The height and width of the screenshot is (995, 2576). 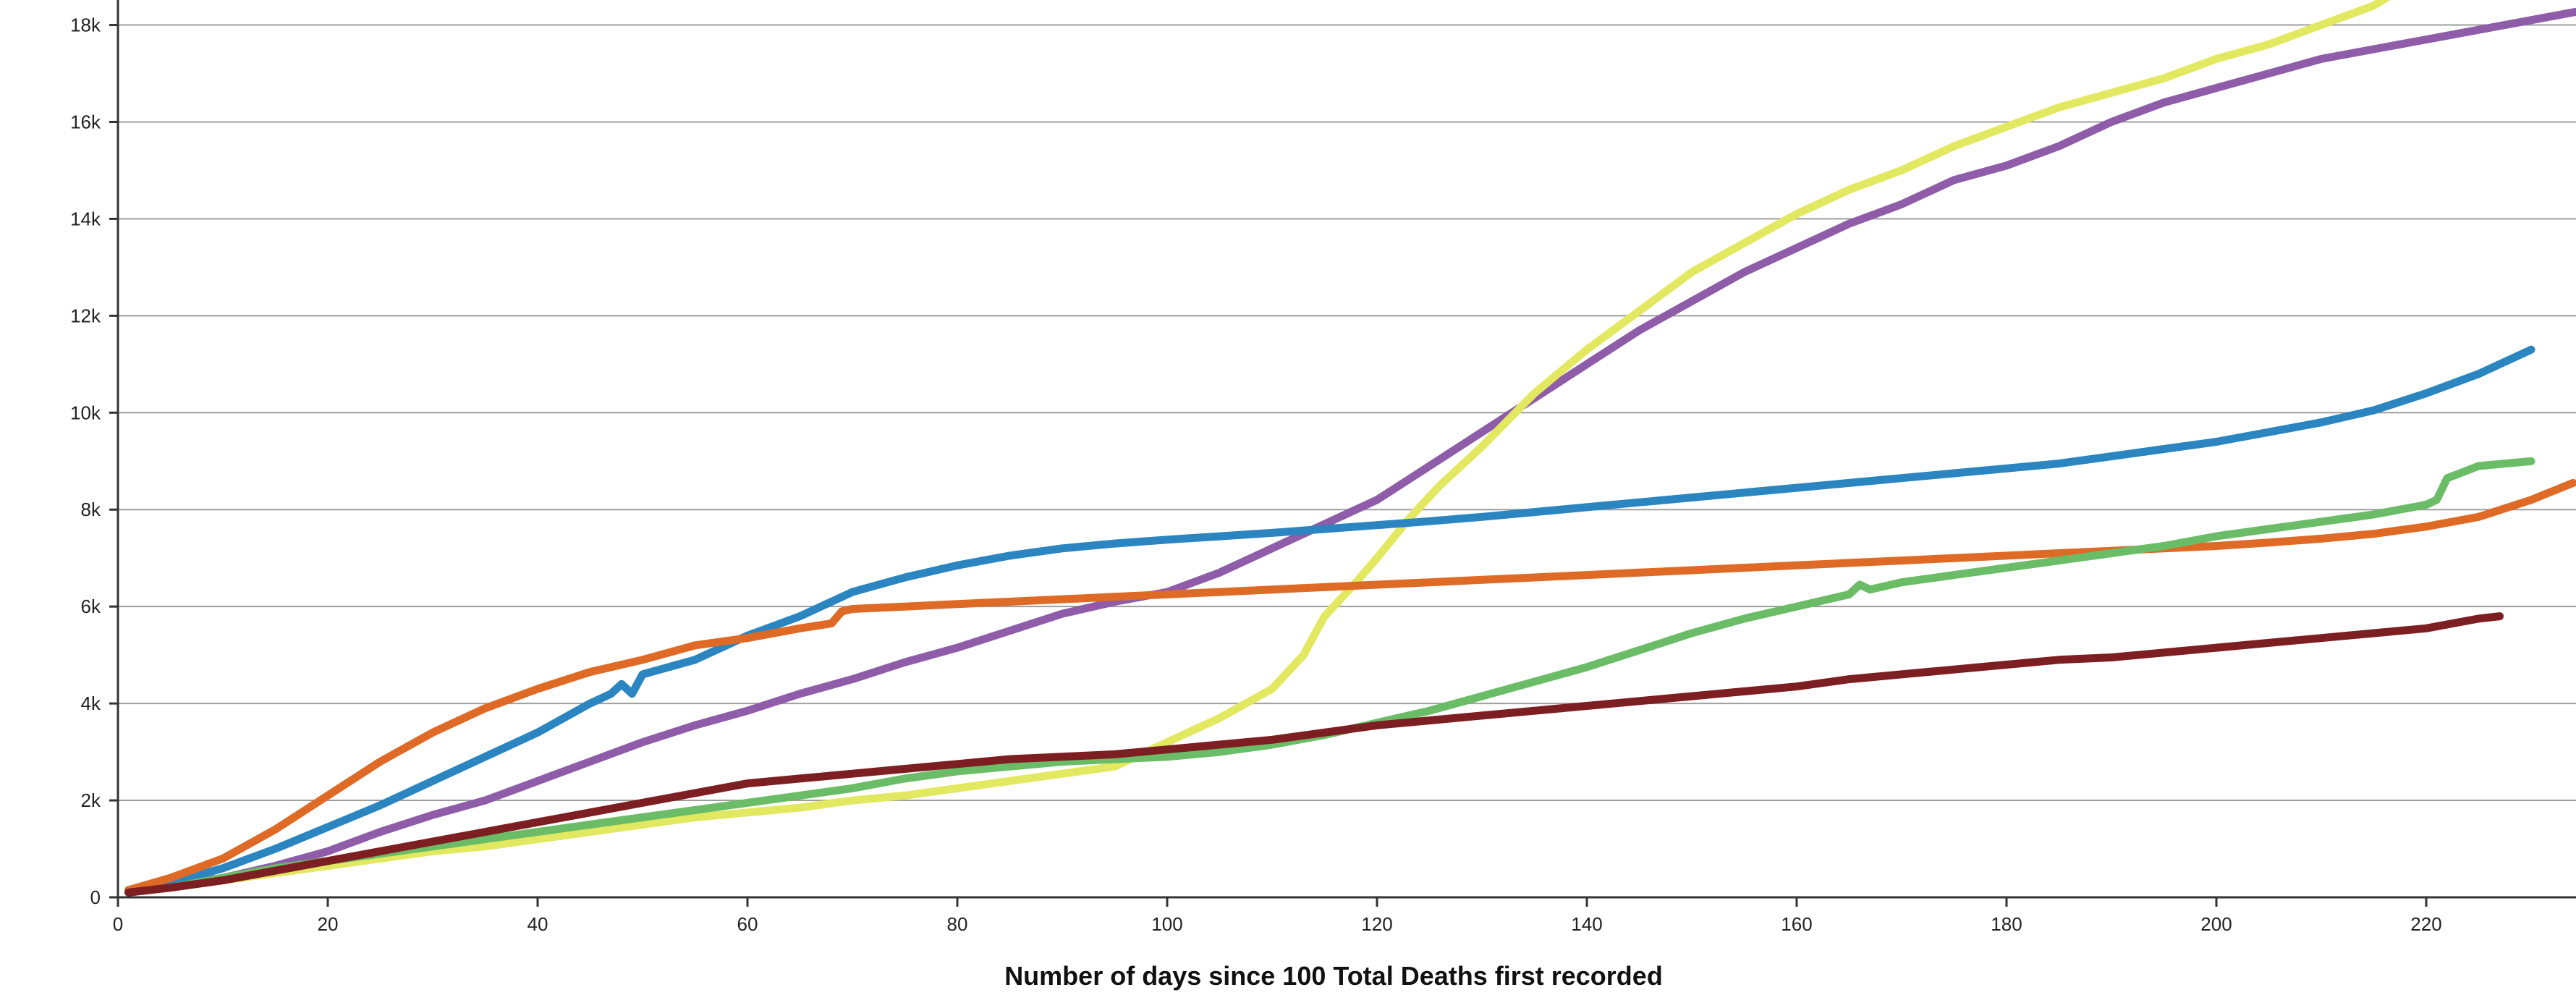 What do you see at coordinates (118, 924) in the screenshot?
I see `x-tick-label: 0` at bounding box center [118, 924].